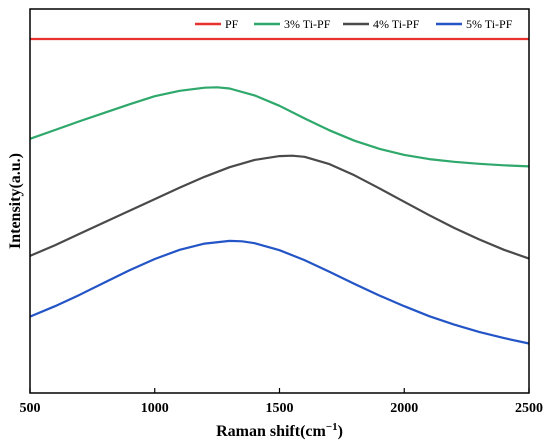  I want to click on x-tick-label-4: 2500, so click(529, 408).